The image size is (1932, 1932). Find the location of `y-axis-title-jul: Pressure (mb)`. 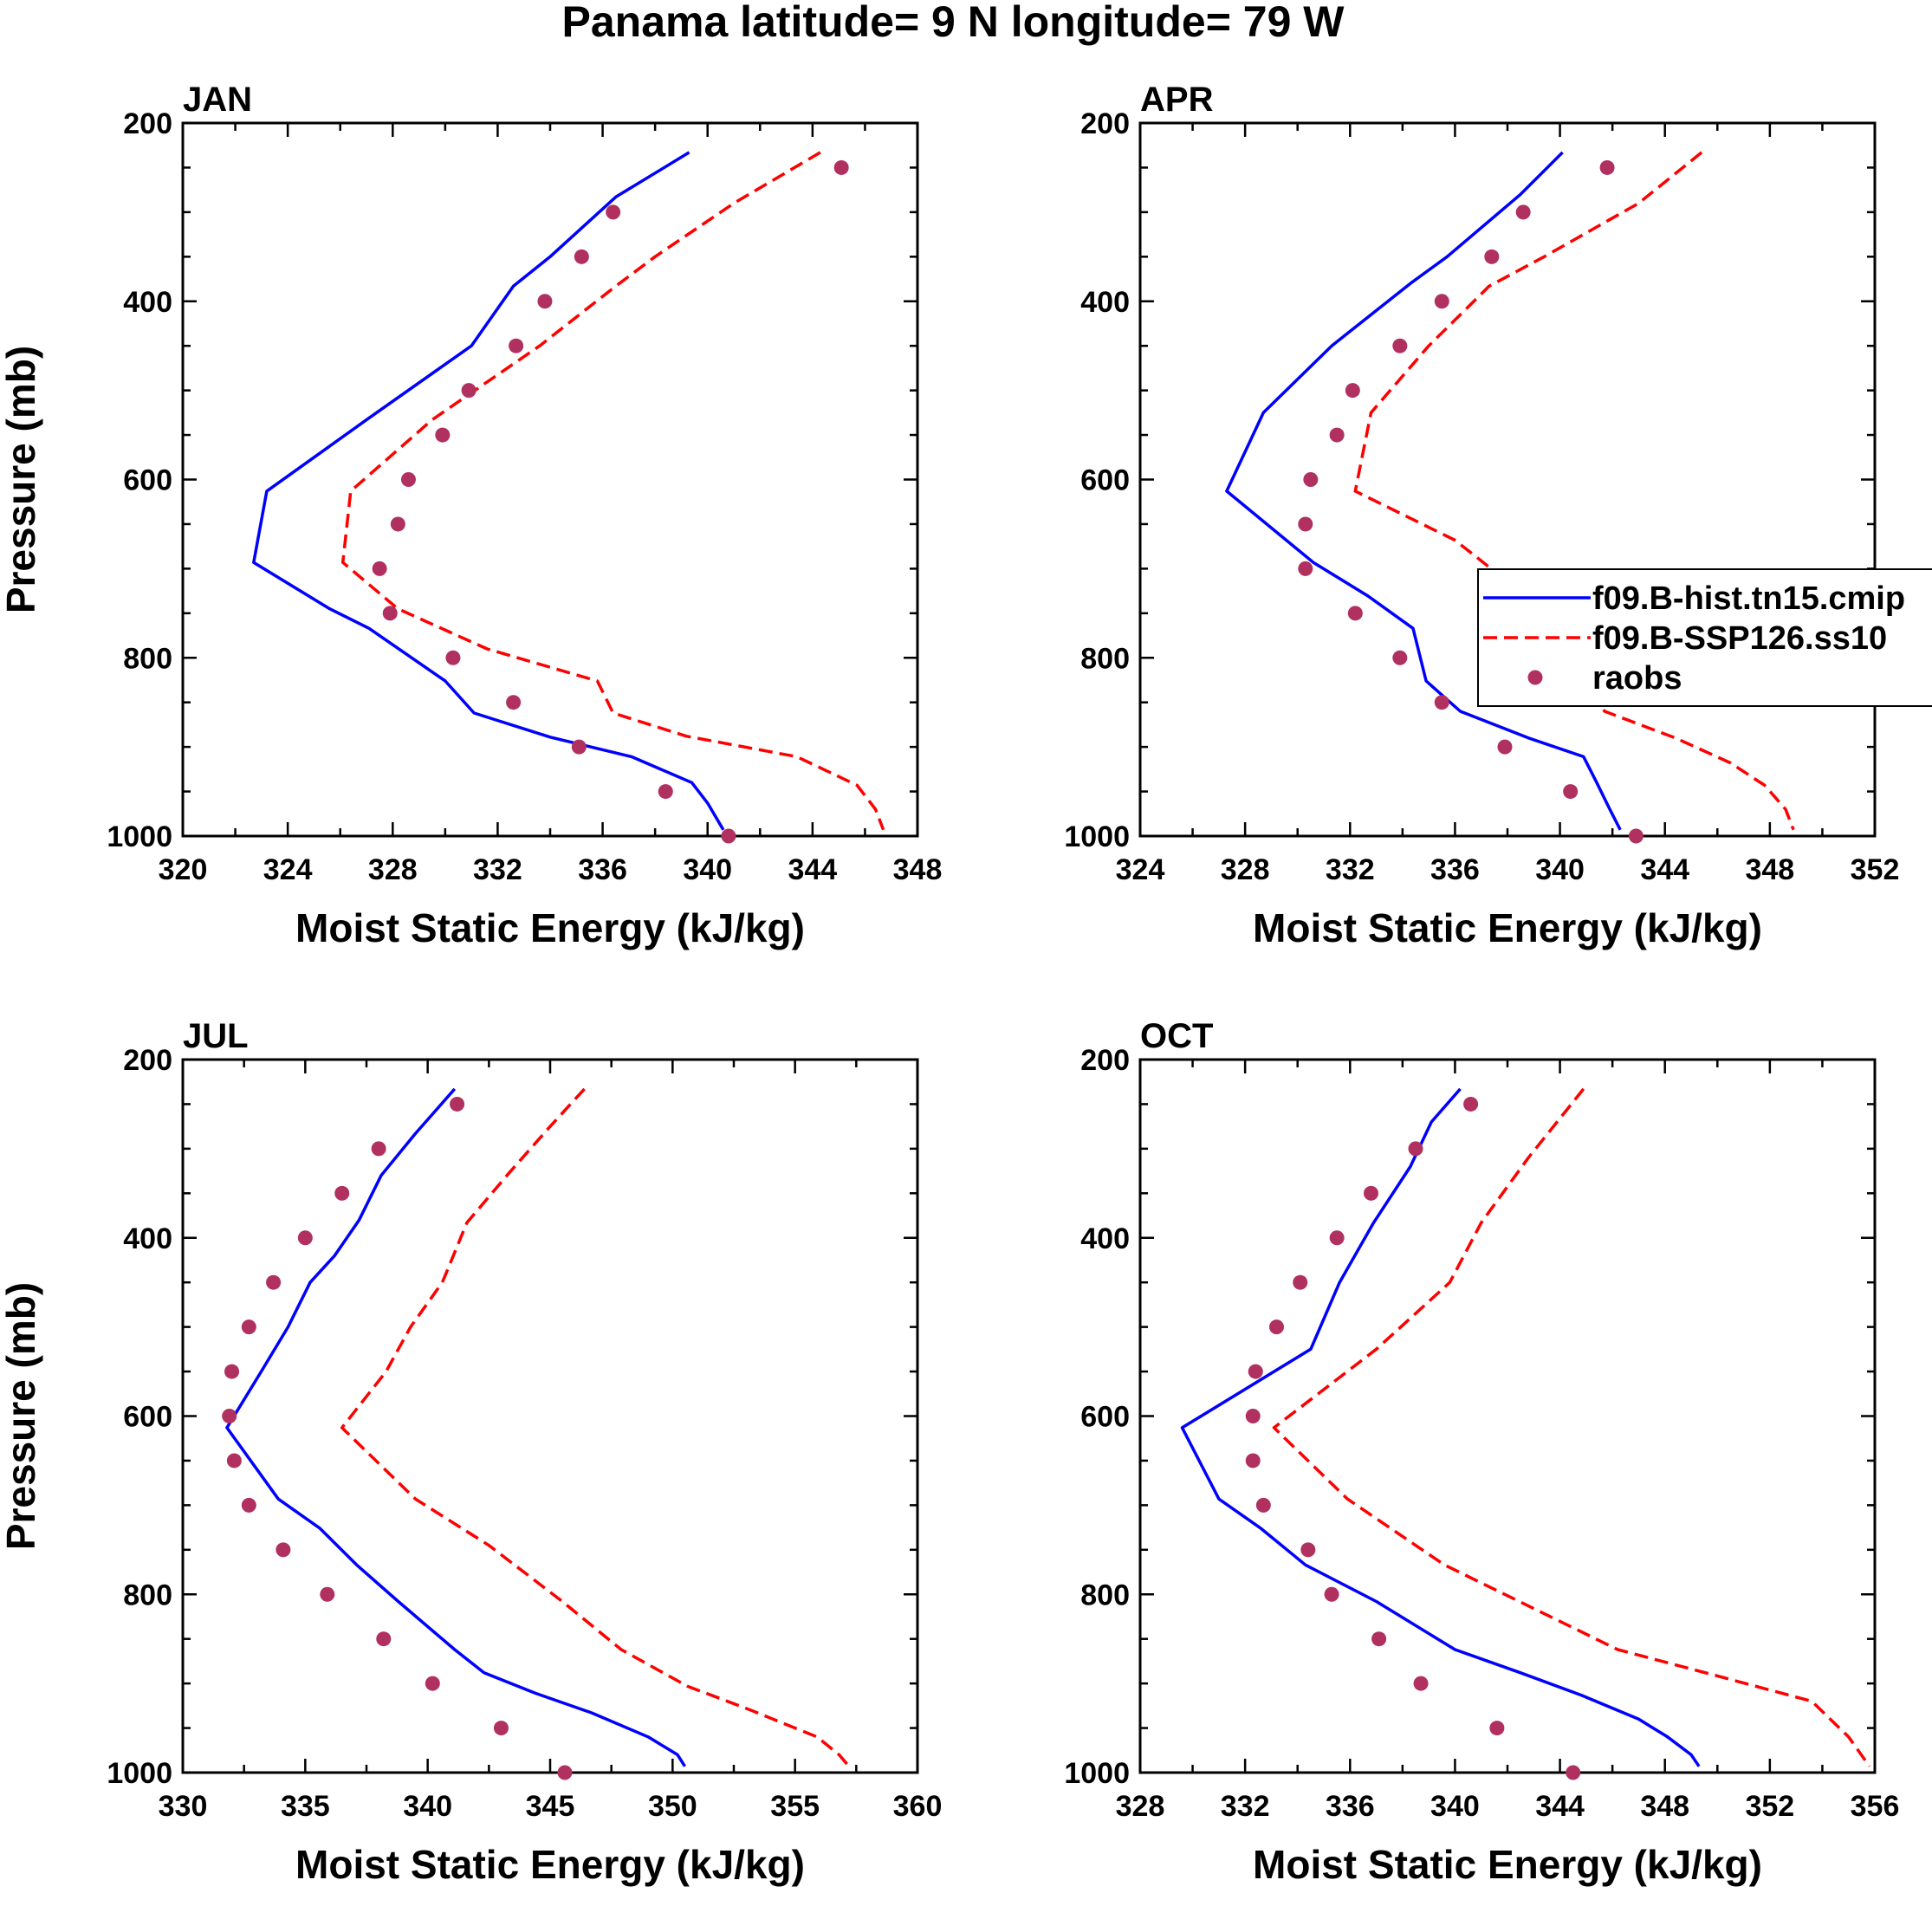

y-axis-title-jul: Pressure (mb) is located at coordinates (22, 1416).